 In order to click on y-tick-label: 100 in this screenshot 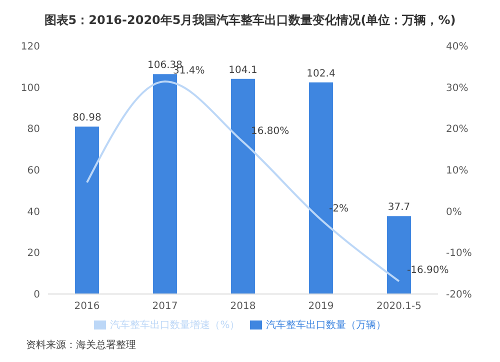, I will do `click(30, 88)`.